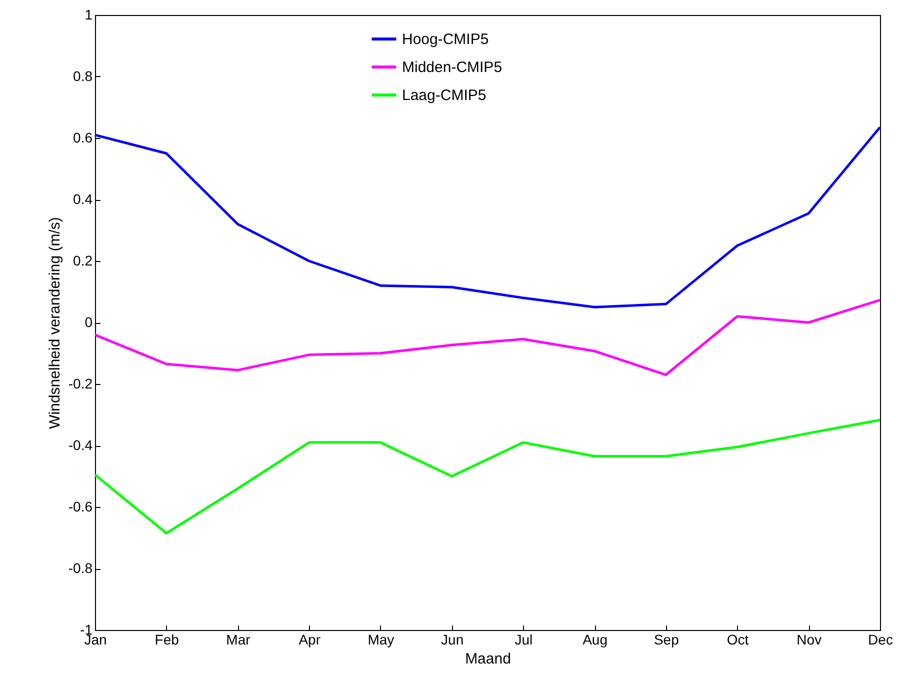  Describe the element at coordinates (445, 39) in the screenshot. I see `legend-label: Hoog-CMIP5` at that location.